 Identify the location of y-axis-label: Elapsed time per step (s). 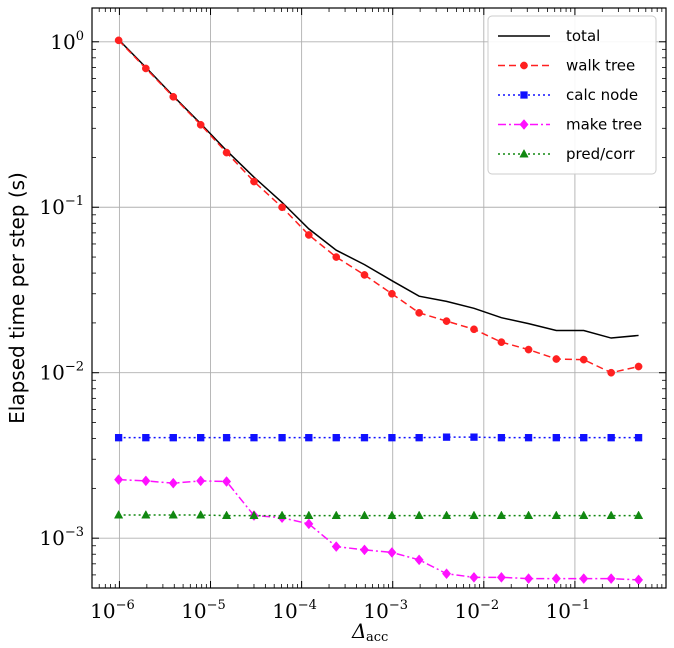
(17, 298).